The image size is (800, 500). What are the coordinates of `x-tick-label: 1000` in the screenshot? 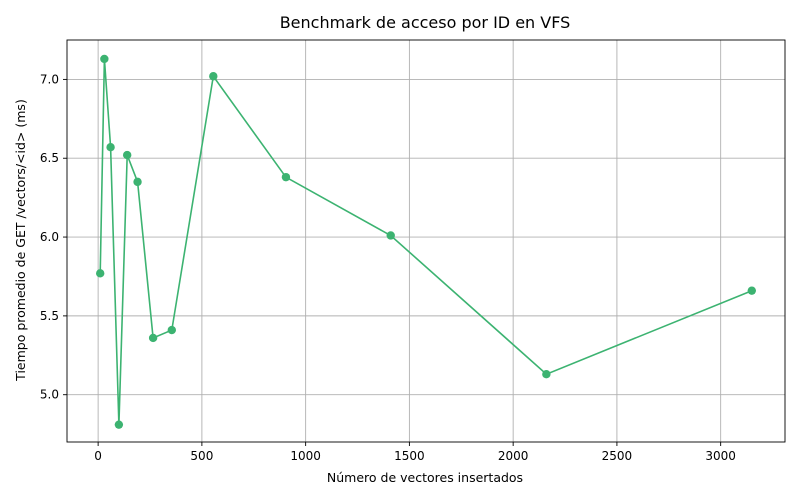 It's located at (305, 456).